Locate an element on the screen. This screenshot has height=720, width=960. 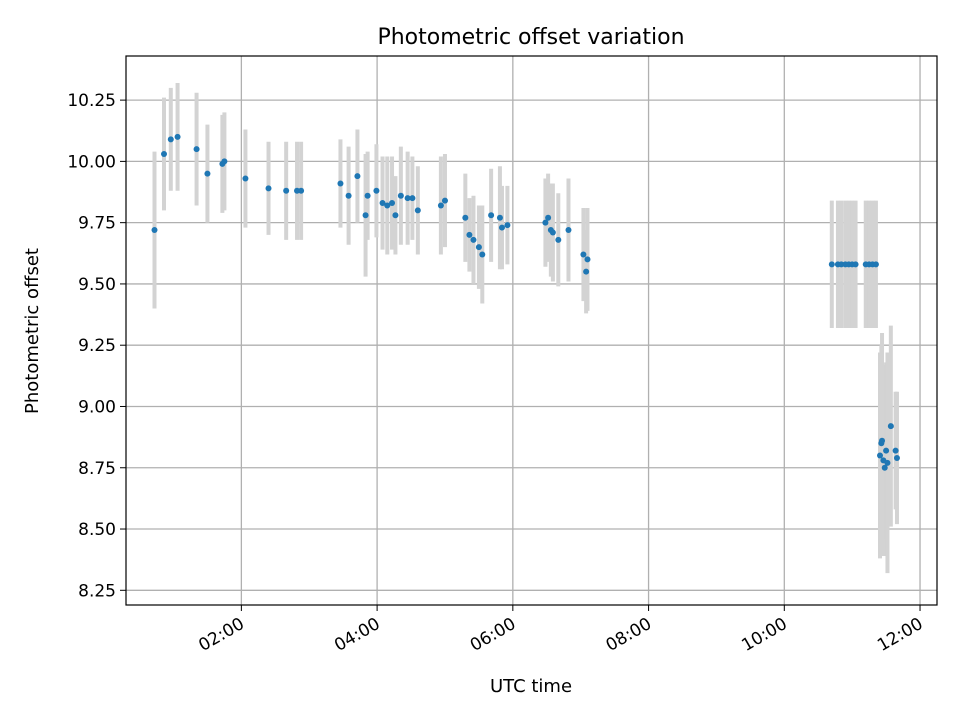
x-tick-label: 12:00 is located at coordinates (900, 635).